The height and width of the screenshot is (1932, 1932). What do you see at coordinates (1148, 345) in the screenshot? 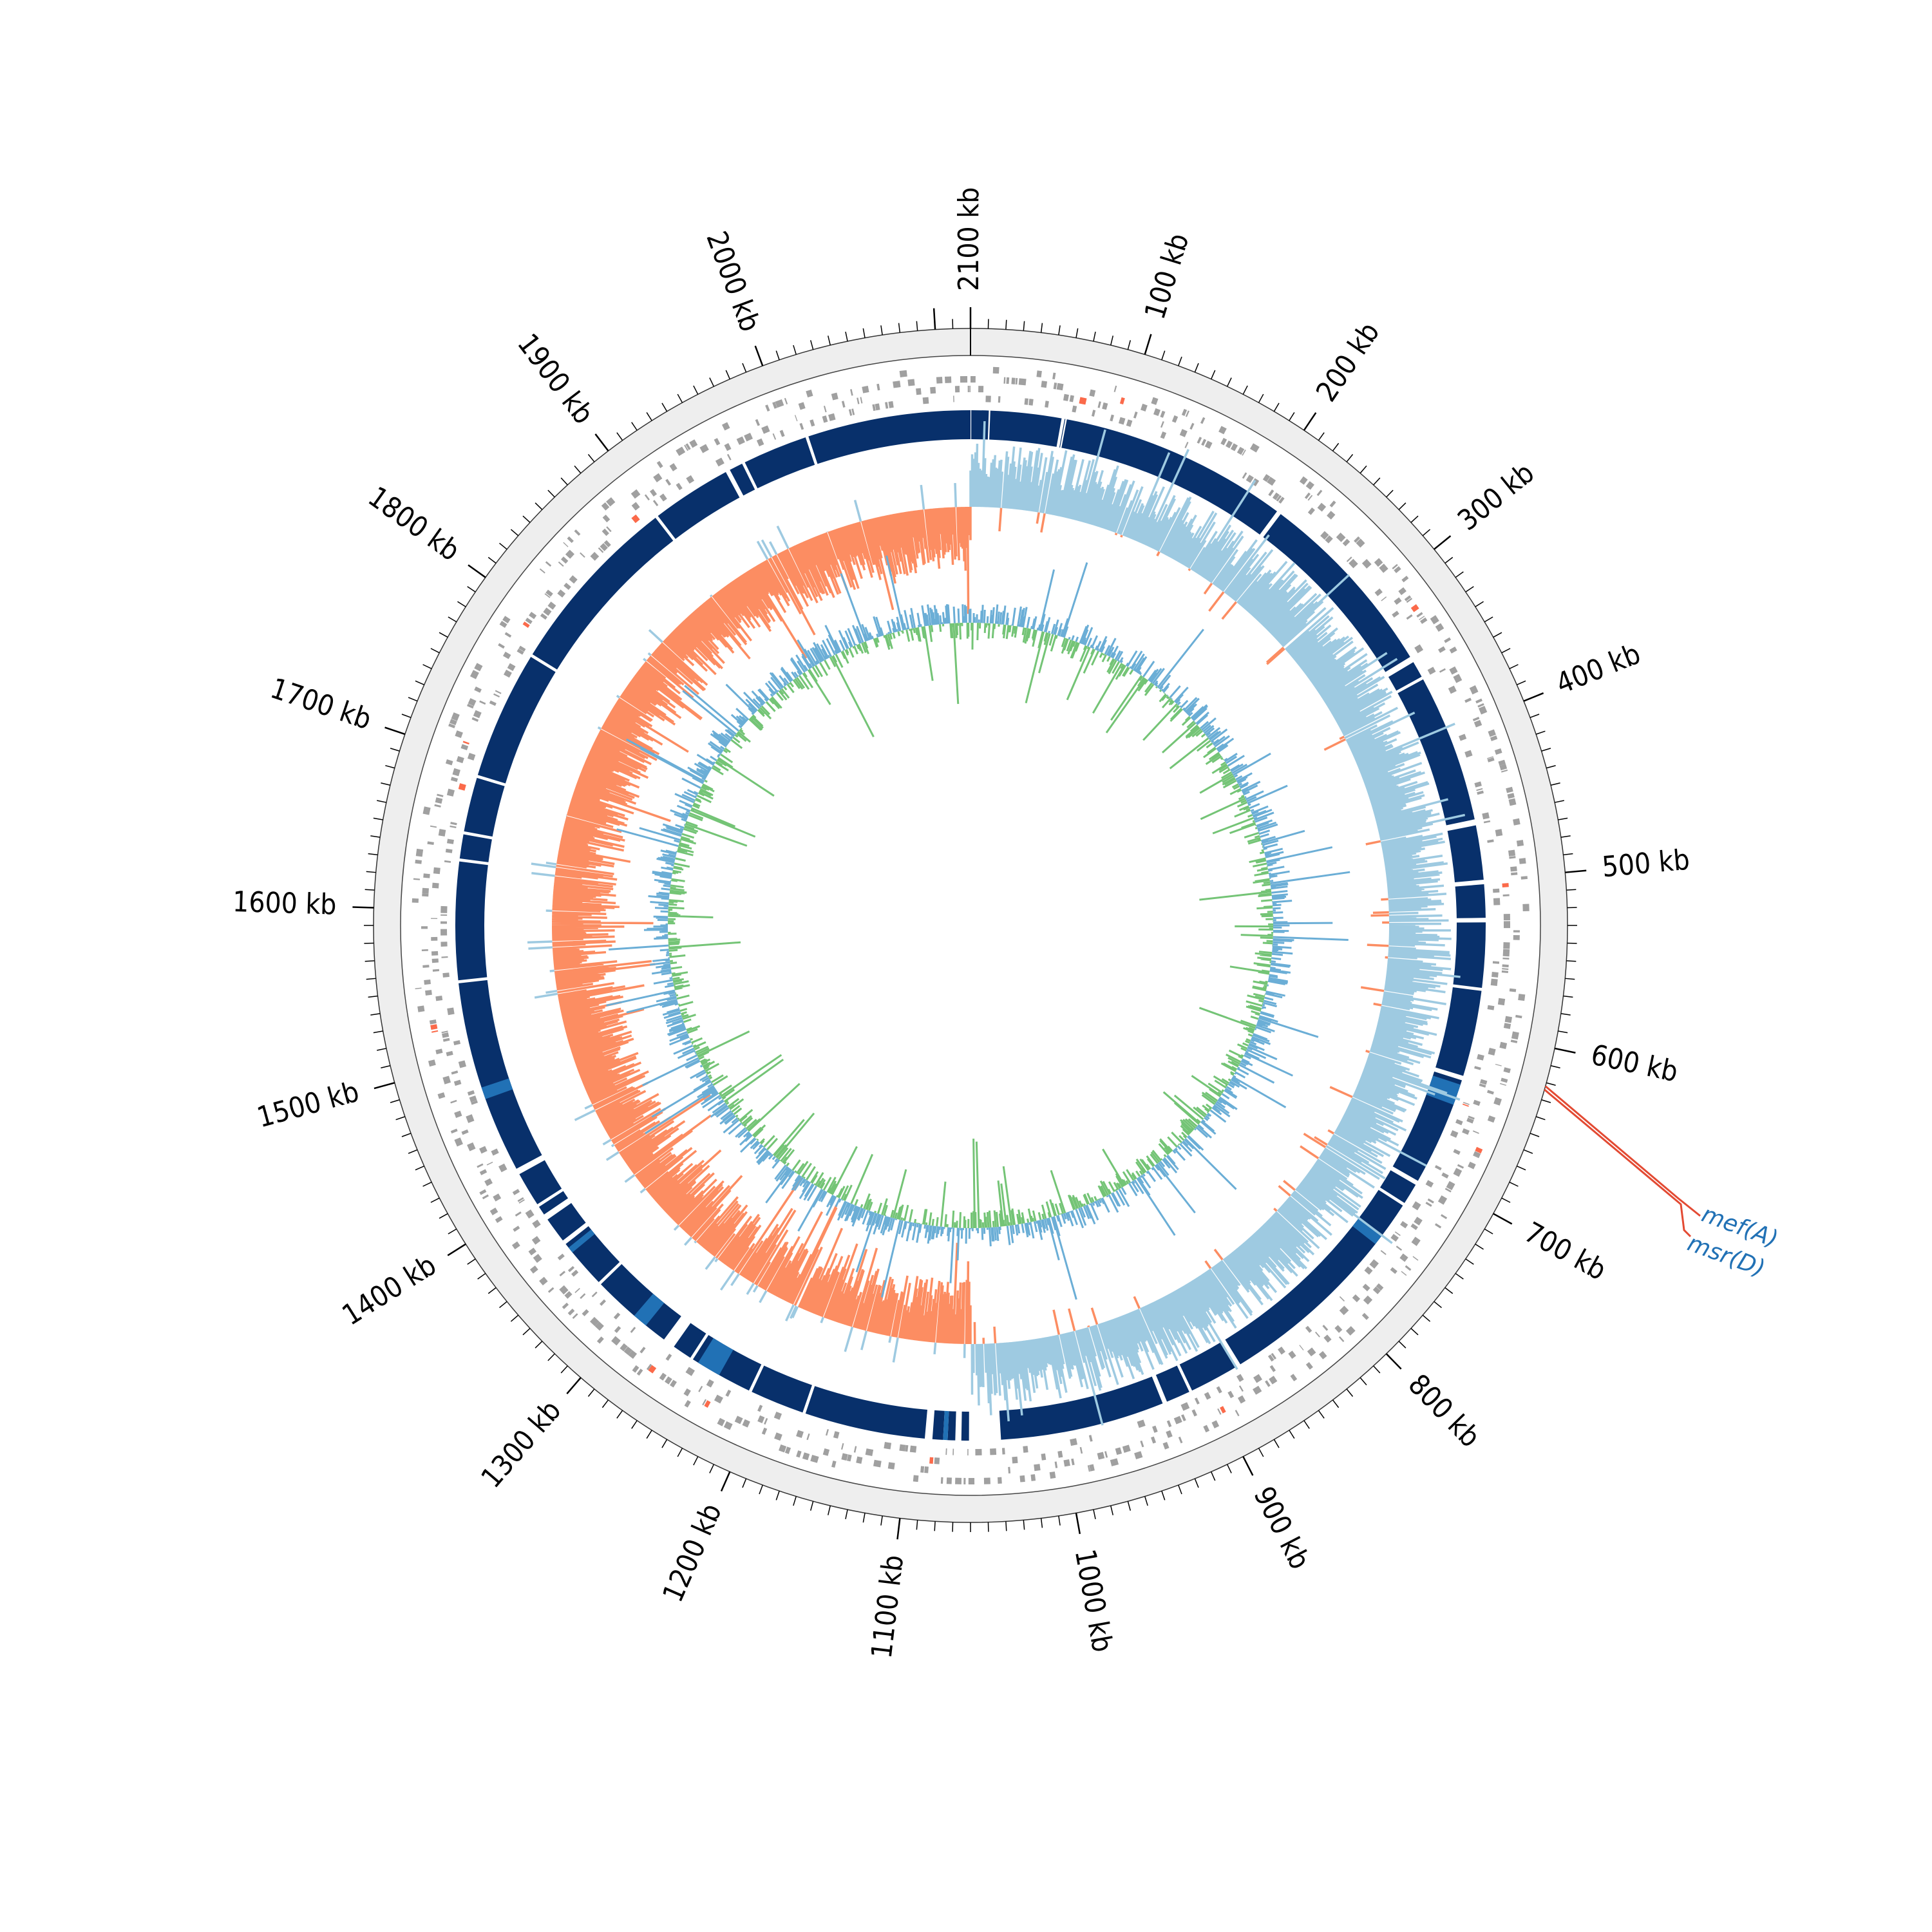
I see `major-tick` at bounding box center [1148, 345].